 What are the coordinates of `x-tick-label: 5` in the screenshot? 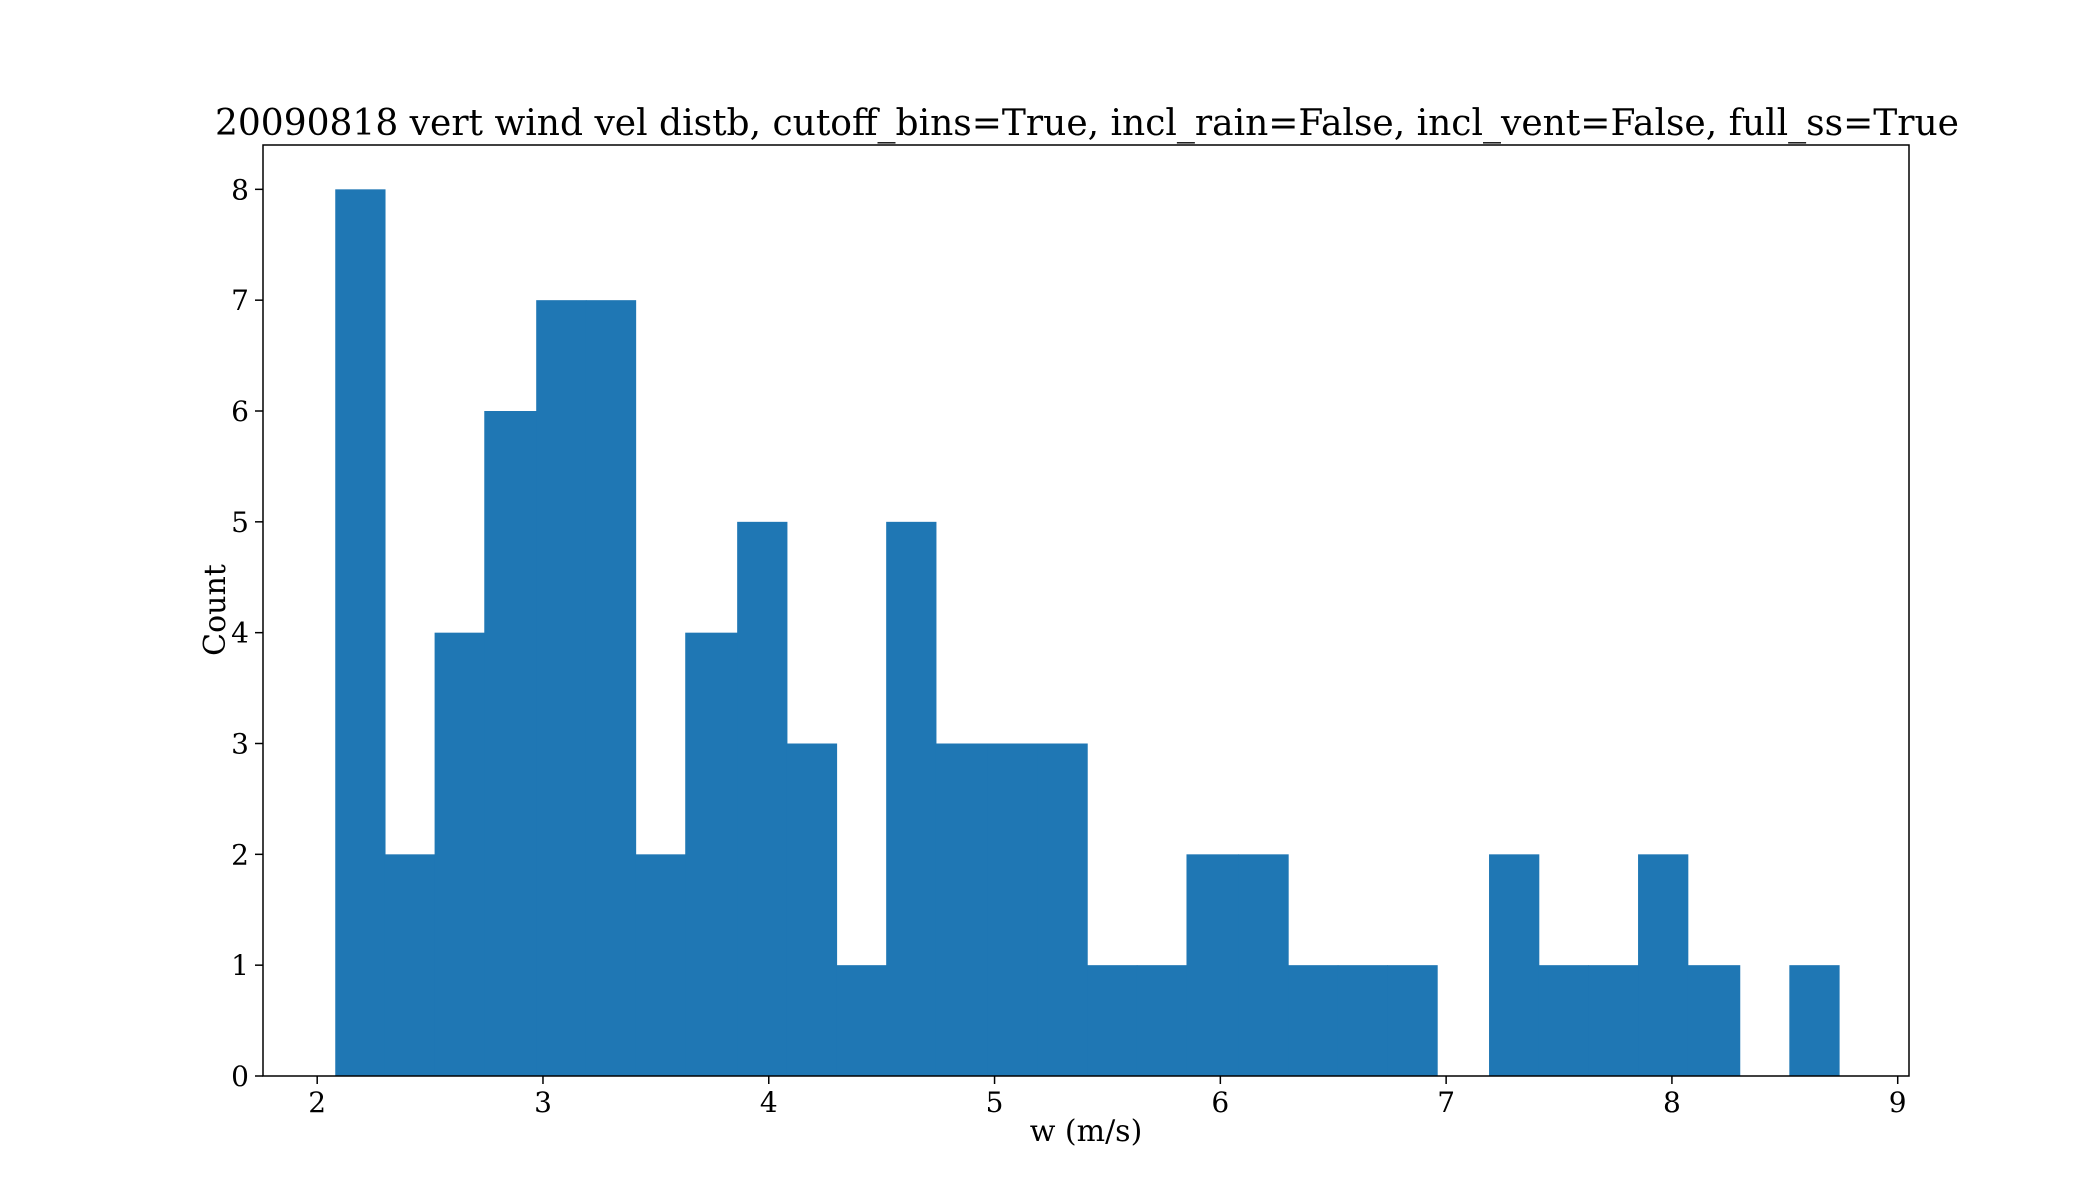 It's located at (995, 1102).